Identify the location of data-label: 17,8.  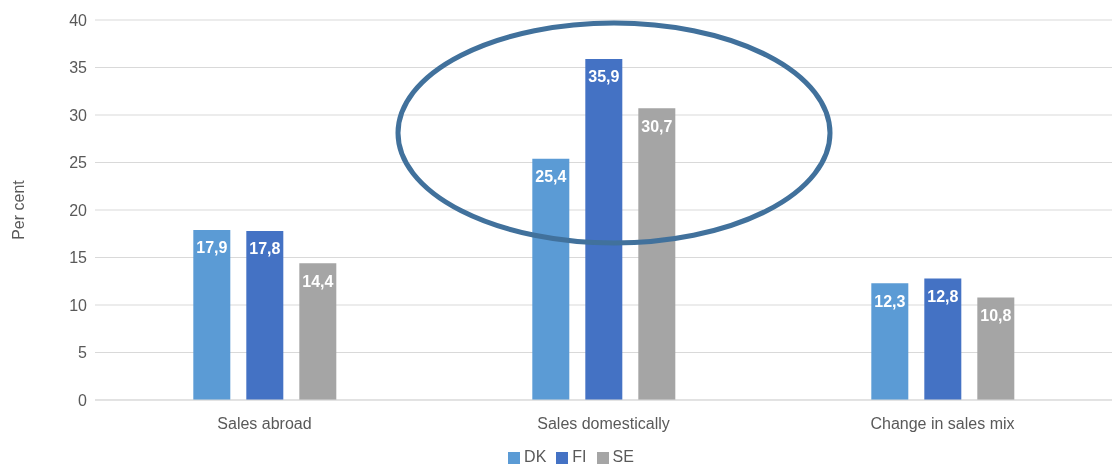
(265, 249).